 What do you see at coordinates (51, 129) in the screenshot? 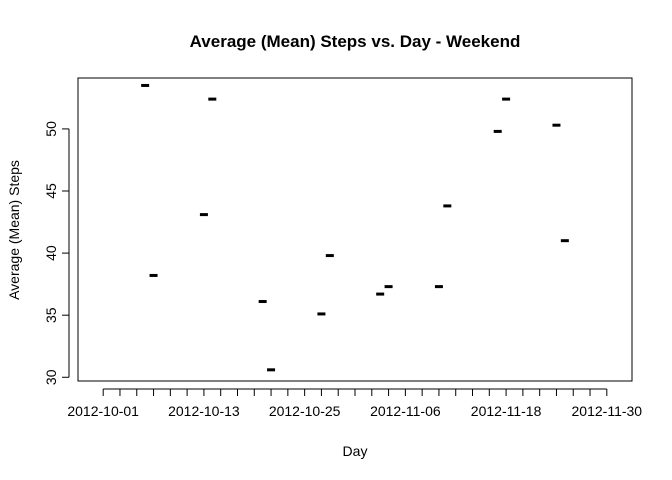
I see `y-tick-label: 50` at bounding box center [51, 129].